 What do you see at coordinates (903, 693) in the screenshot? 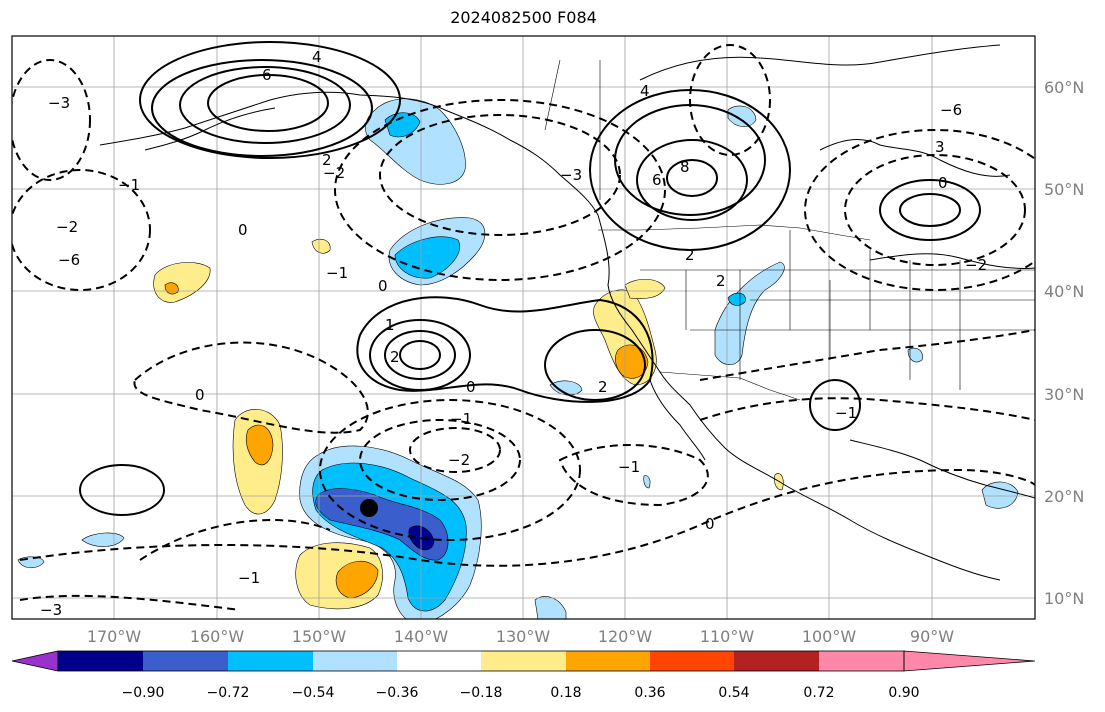
I see `colorbar-tick-label: 0.90` at bounding box center [903, 693].